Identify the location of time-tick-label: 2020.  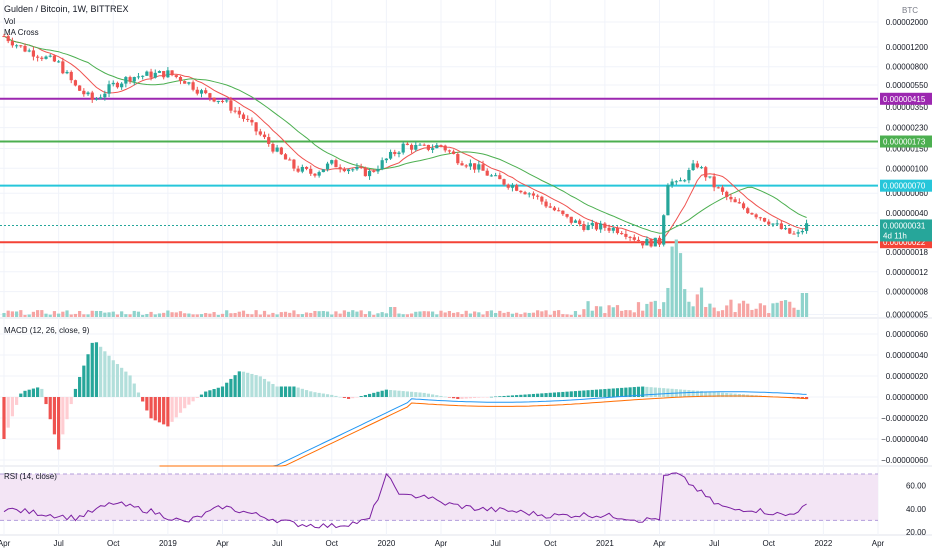
(386, 543).